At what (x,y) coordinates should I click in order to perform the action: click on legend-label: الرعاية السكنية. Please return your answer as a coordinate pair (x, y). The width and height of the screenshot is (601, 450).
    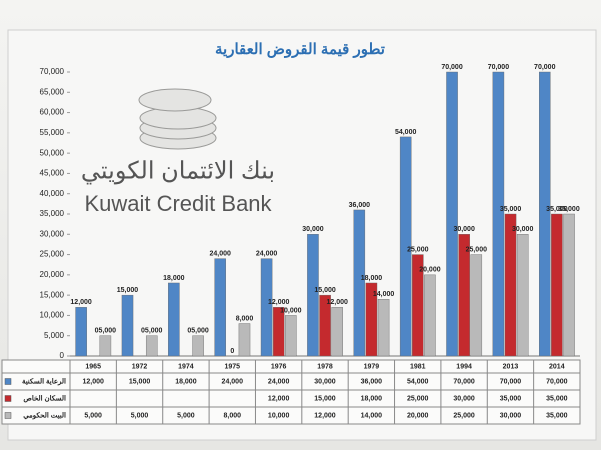
    Looking at the image, I should click on (44, 381).